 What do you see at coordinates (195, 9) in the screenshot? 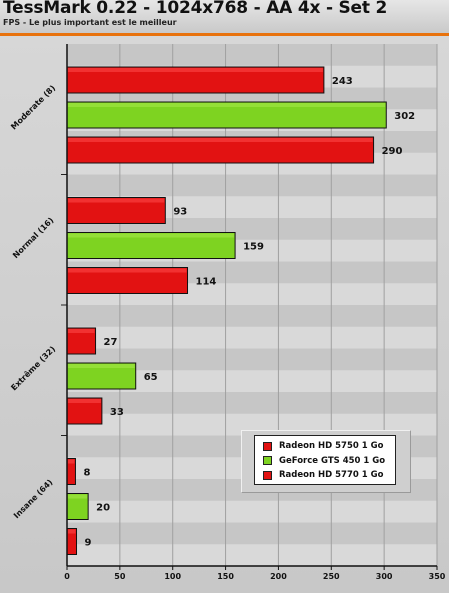
I see `chart-title: TessMark 0.22 - 1024x768 - AA 4x - Set 2` at bounding box center [195, 9].